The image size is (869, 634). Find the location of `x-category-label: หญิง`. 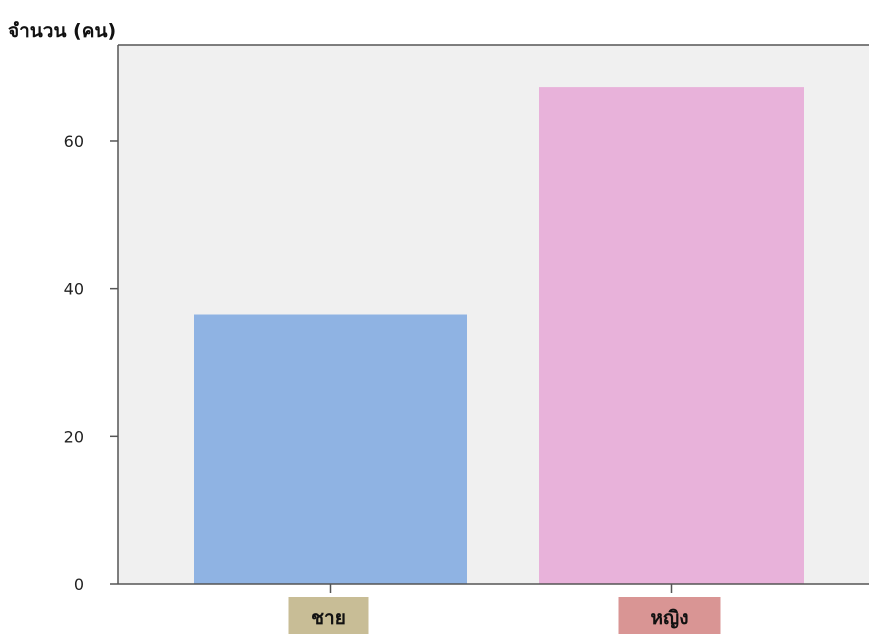

x-category-label: หญิง is located at coordinates (670, 618).